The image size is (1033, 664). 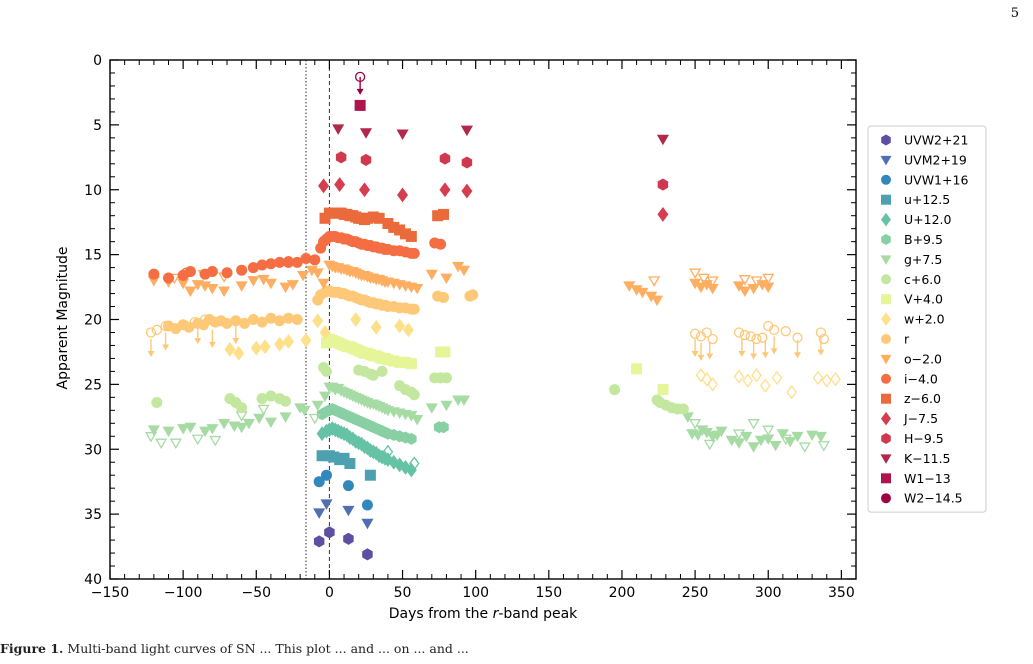 What do you see at coordinates (924, 319) in the screenshot?
I see `legend-label: w+2.0` at bounding box center [924, 319].